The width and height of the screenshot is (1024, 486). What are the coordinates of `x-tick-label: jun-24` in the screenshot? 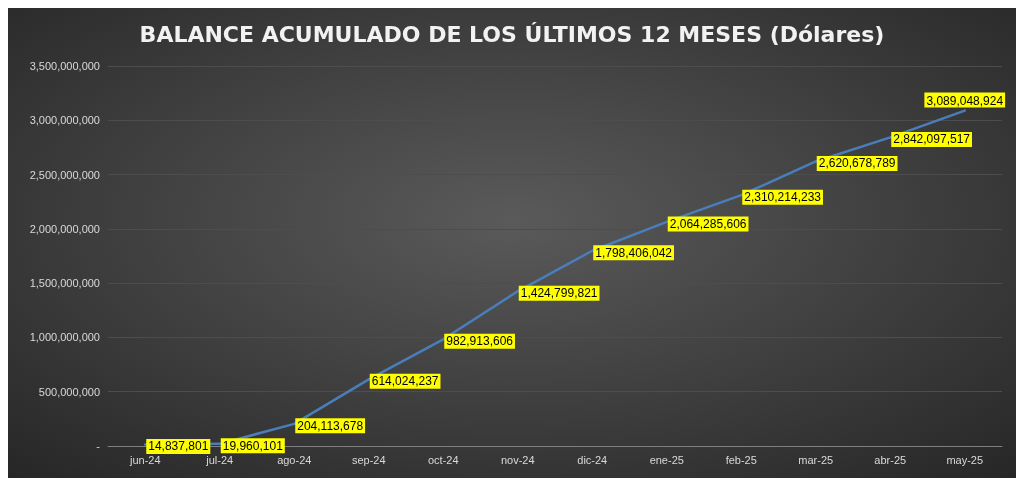 It's located at (144, 459).